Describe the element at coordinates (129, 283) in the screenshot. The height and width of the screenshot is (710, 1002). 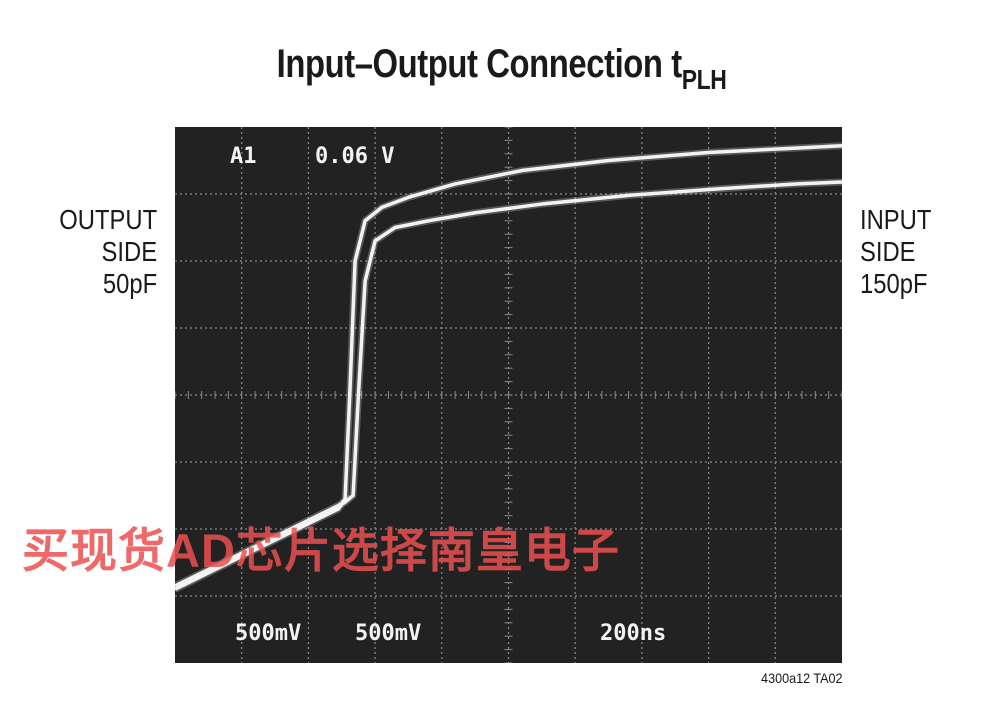
I see `output-side-label-line: 50pF` at that location.